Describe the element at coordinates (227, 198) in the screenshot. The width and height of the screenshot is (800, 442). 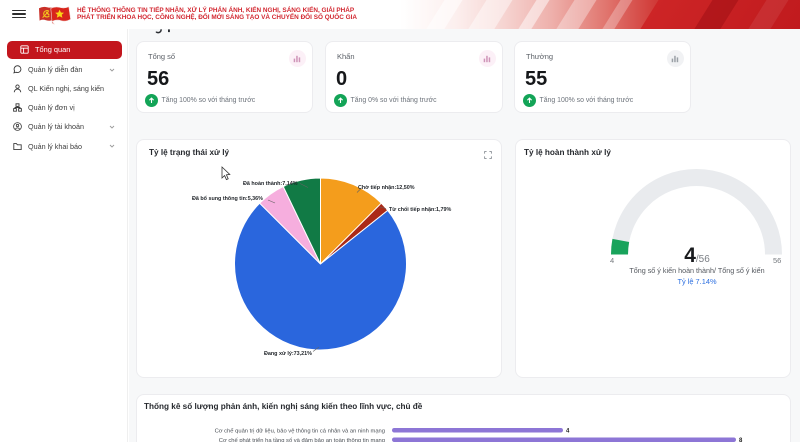
I see `svg-text: Đã bổ sung thông tin:5,36%` at that location.